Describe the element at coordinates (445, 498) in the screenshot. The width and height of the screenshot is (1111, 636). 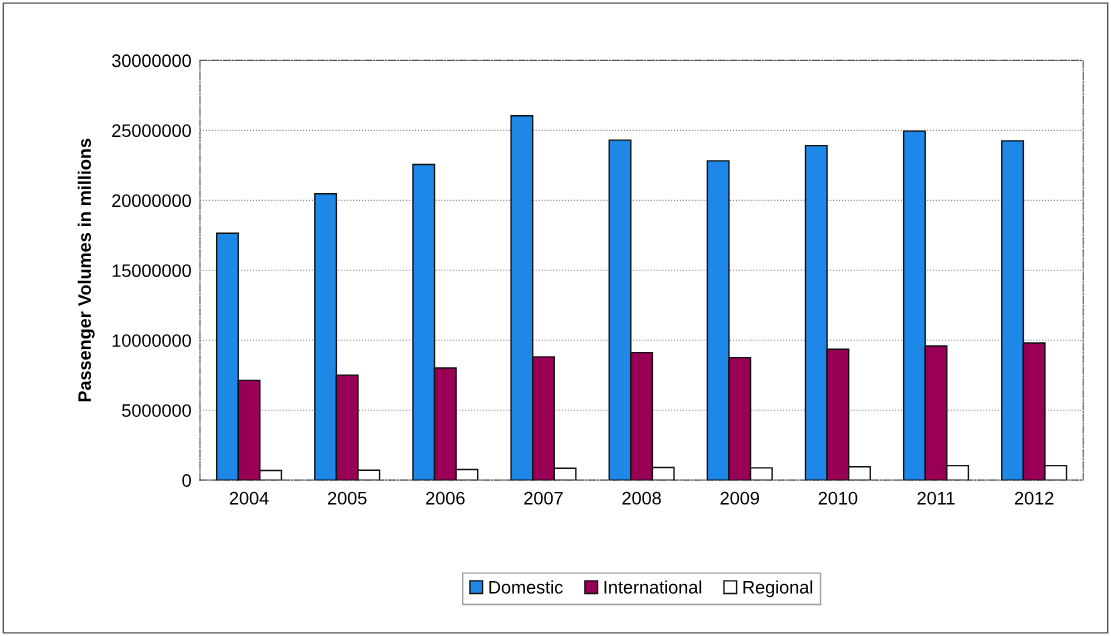
I see `x-tick-label: 2006` at that location.